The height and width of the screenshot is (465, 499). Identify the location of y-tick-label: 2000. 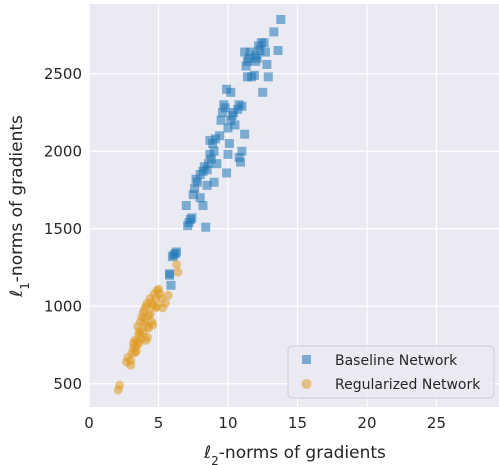
(63, 151).